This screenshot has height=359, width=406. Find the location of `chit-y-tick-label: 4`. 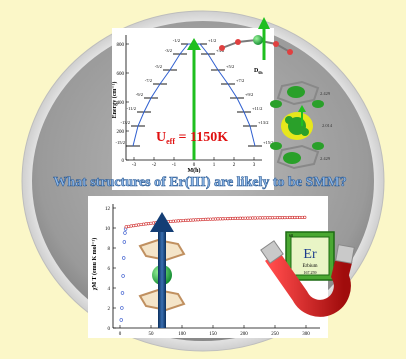

chit-y-tick-label: 4 is located at coordinates (109, 289).